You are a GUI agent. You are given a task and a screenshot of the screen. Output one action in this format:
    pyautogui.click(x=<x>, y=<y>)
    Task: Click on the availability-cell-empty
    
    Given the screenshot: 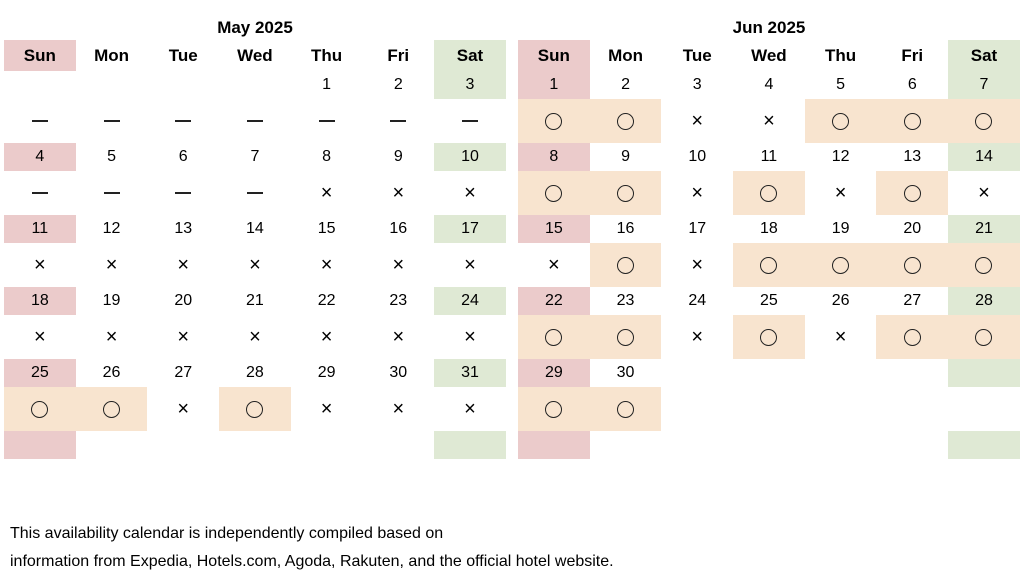 What is the action you would take?
    pyautogui.click(x=697, y=409)
    